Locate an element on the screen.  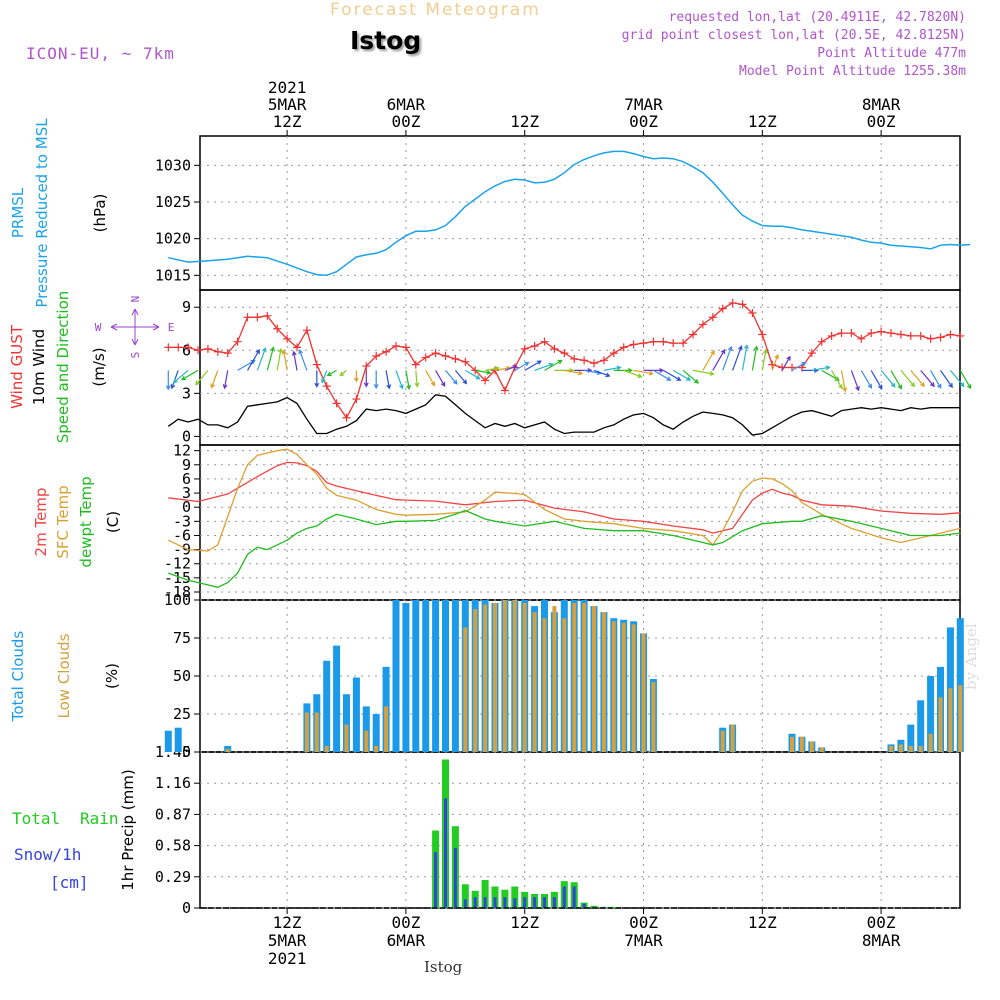
pressure-label-msl: Pressure Reduced to MSL is located at coordinates (42, 213).